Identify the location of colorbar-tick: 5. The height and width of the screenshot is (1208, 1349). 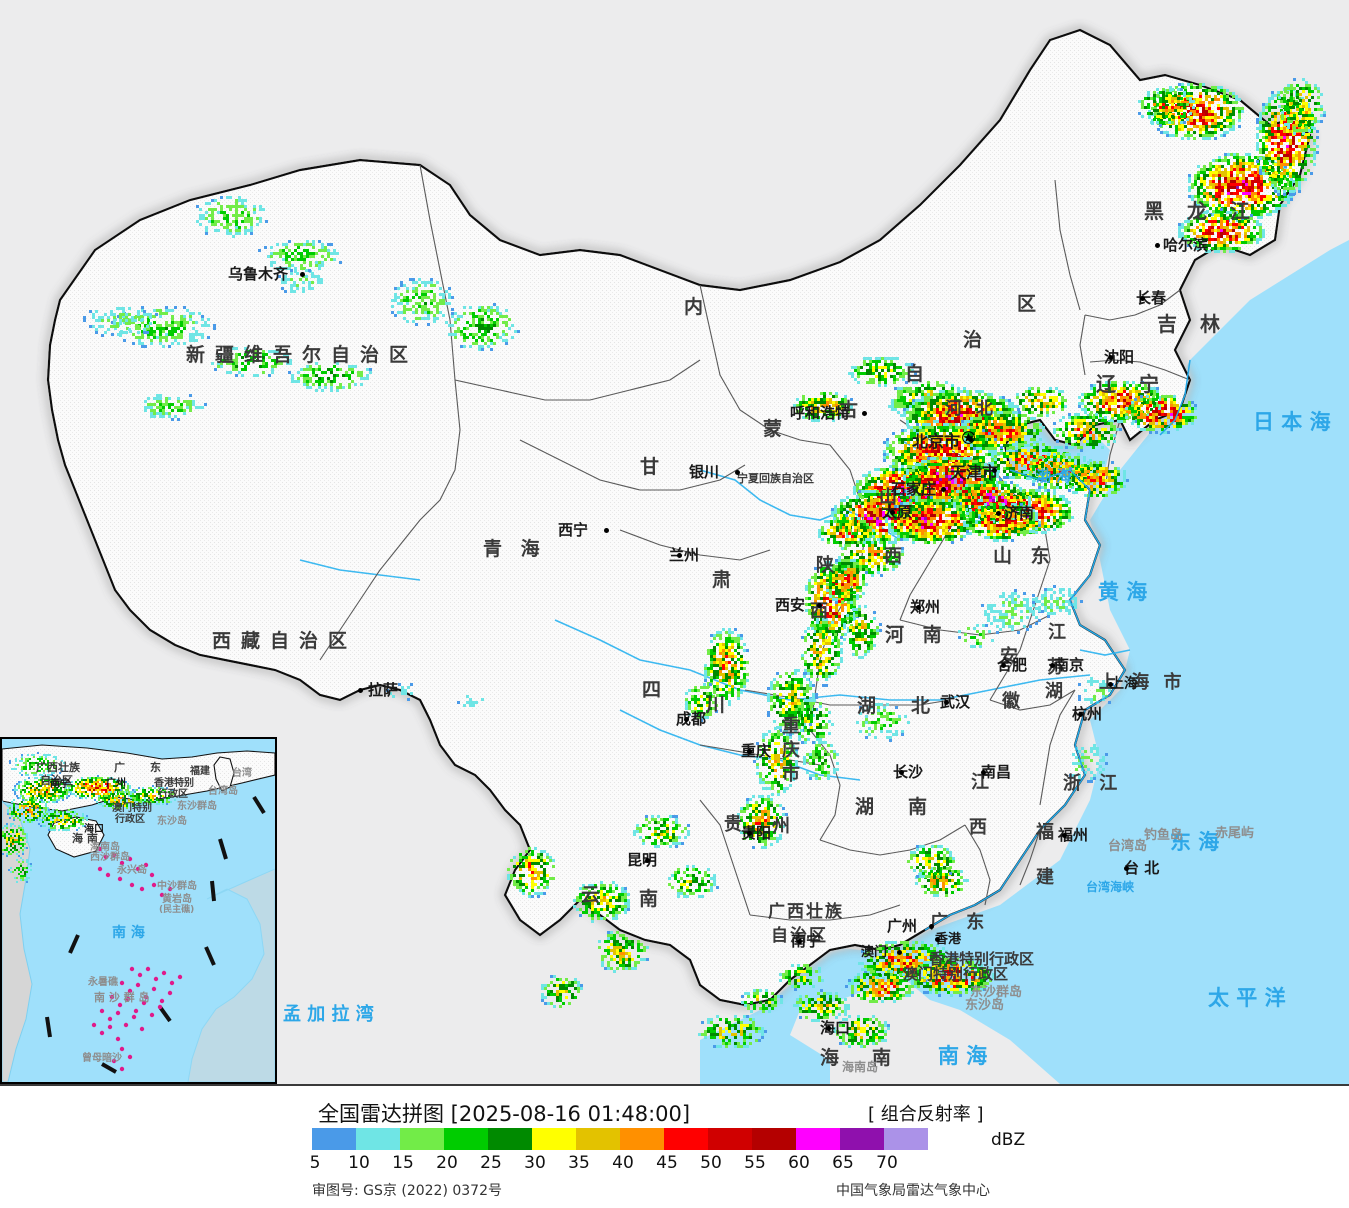
(315, 1163).